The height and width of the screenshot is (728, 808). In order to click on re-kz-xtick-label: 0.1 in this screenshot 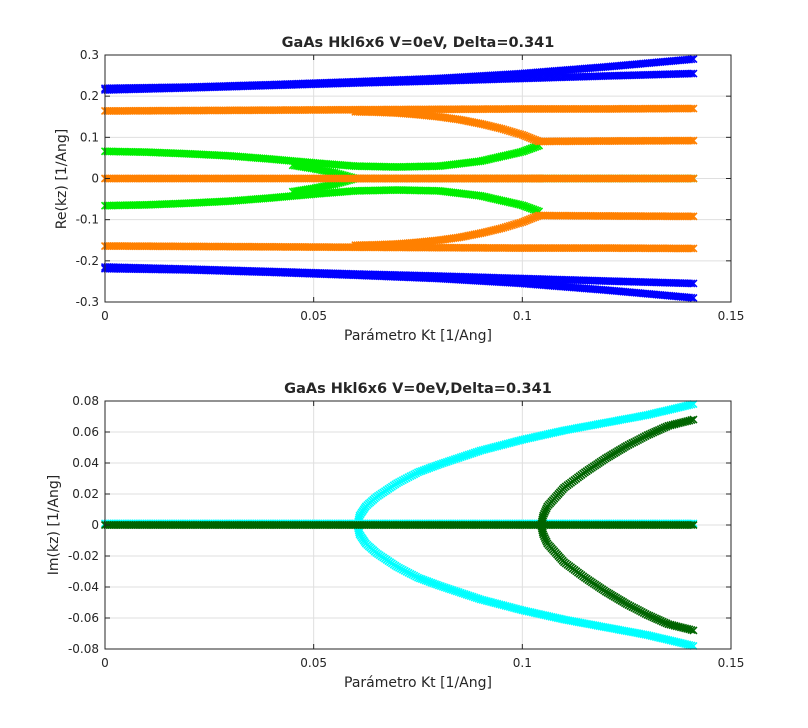, I will do `click(522, 316)`.